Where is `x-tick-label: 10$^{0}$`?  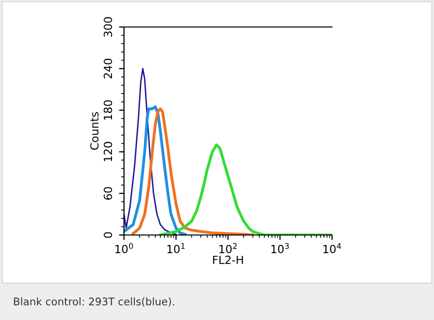 x-tick-label: 10$^{0}$ is located at coordinates (124, 248).